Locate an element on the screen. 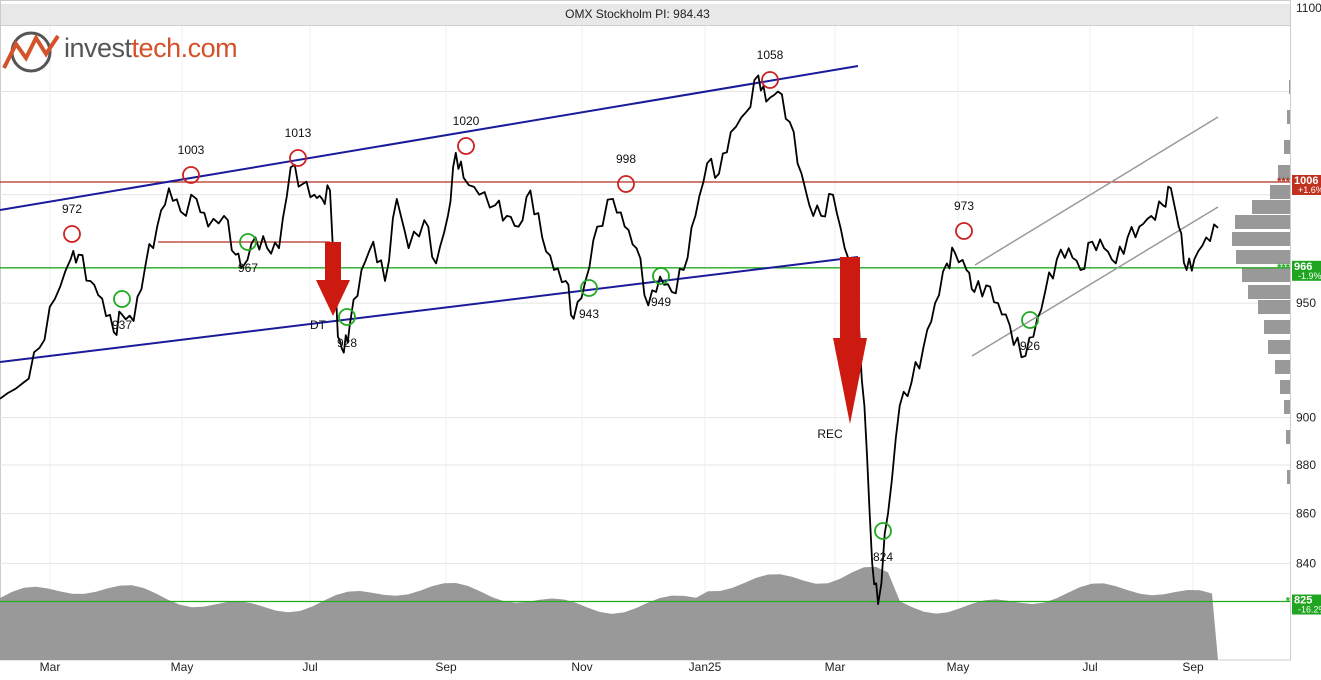 The height and width of the screenshot is (680, 1321). channel-upper-line is located at coordinates (429, 138).